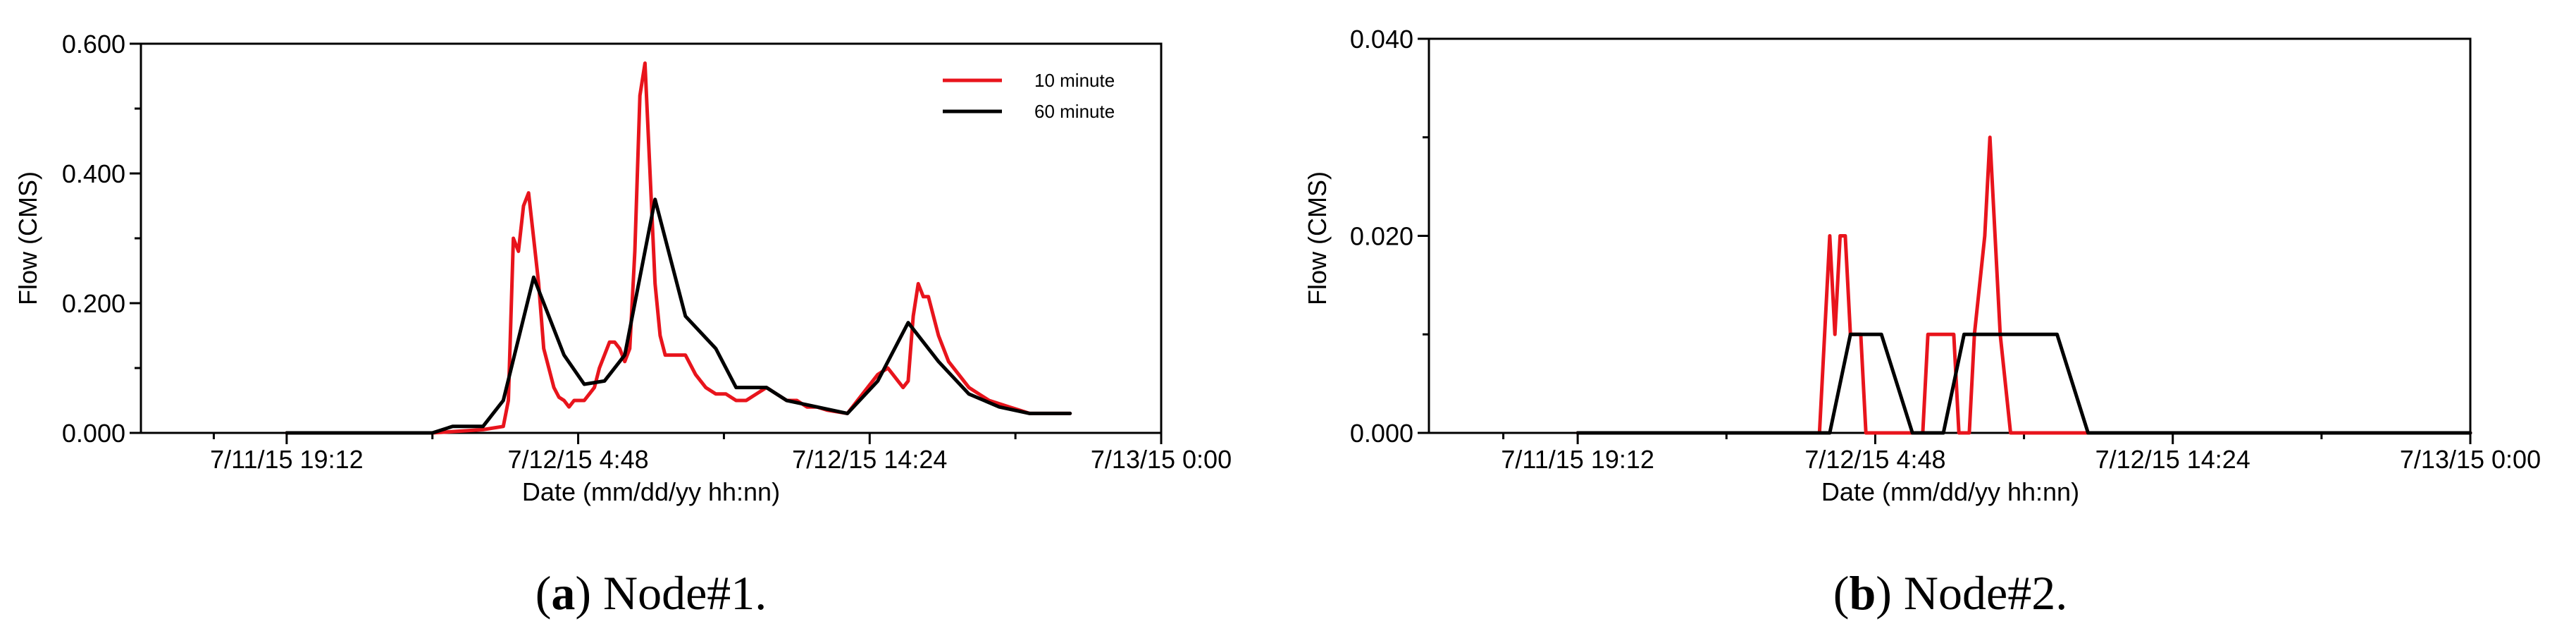  I want to click on caption-letter: b, so click(1862, 593).